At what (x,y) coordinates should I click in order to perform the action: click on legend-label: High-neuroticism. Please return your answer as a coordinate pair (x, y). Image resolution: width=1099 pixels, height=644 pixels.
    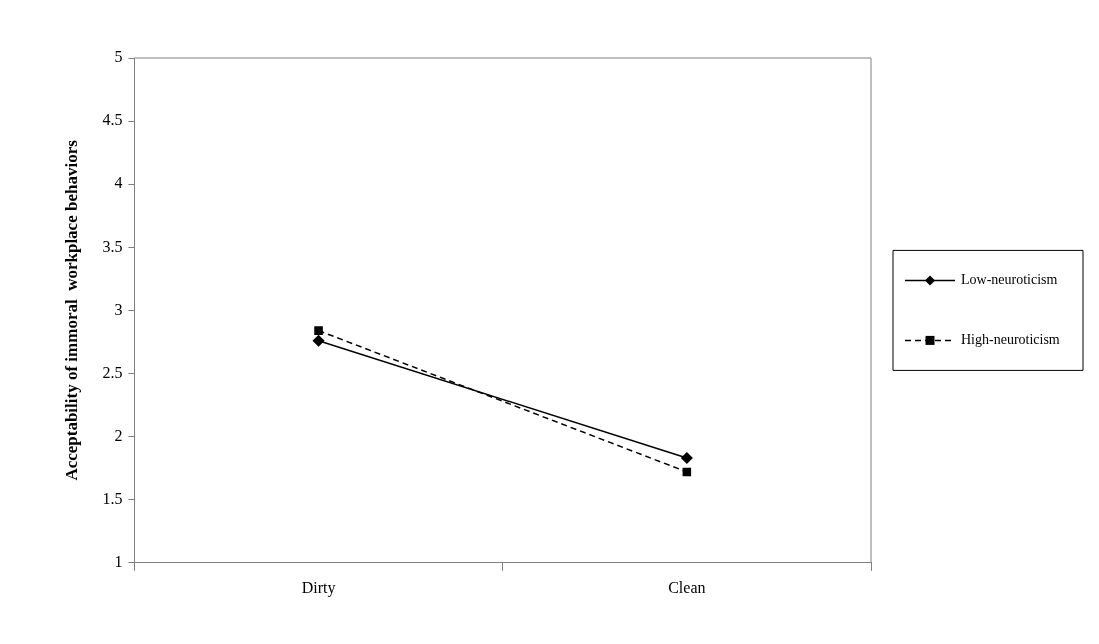
    Looking at the image, I should click on (1010, 340).